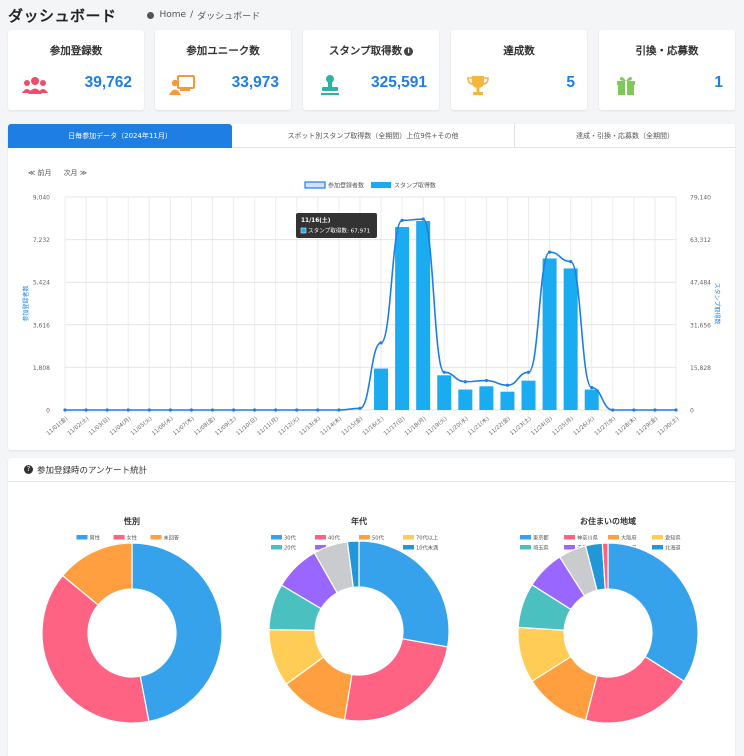  I want to click on legend-label: 30代, so click(290, 537).